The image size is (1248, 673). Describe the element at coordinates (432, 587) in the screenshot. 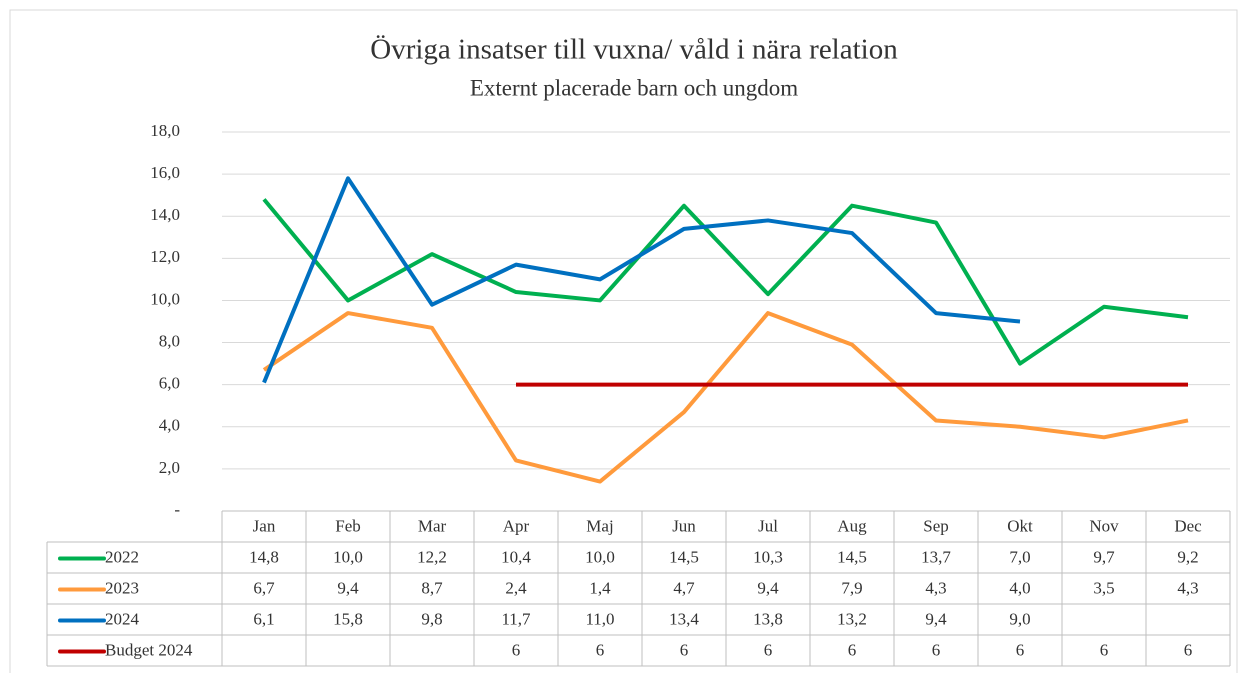

I see `table-value: 8,7` at that location.